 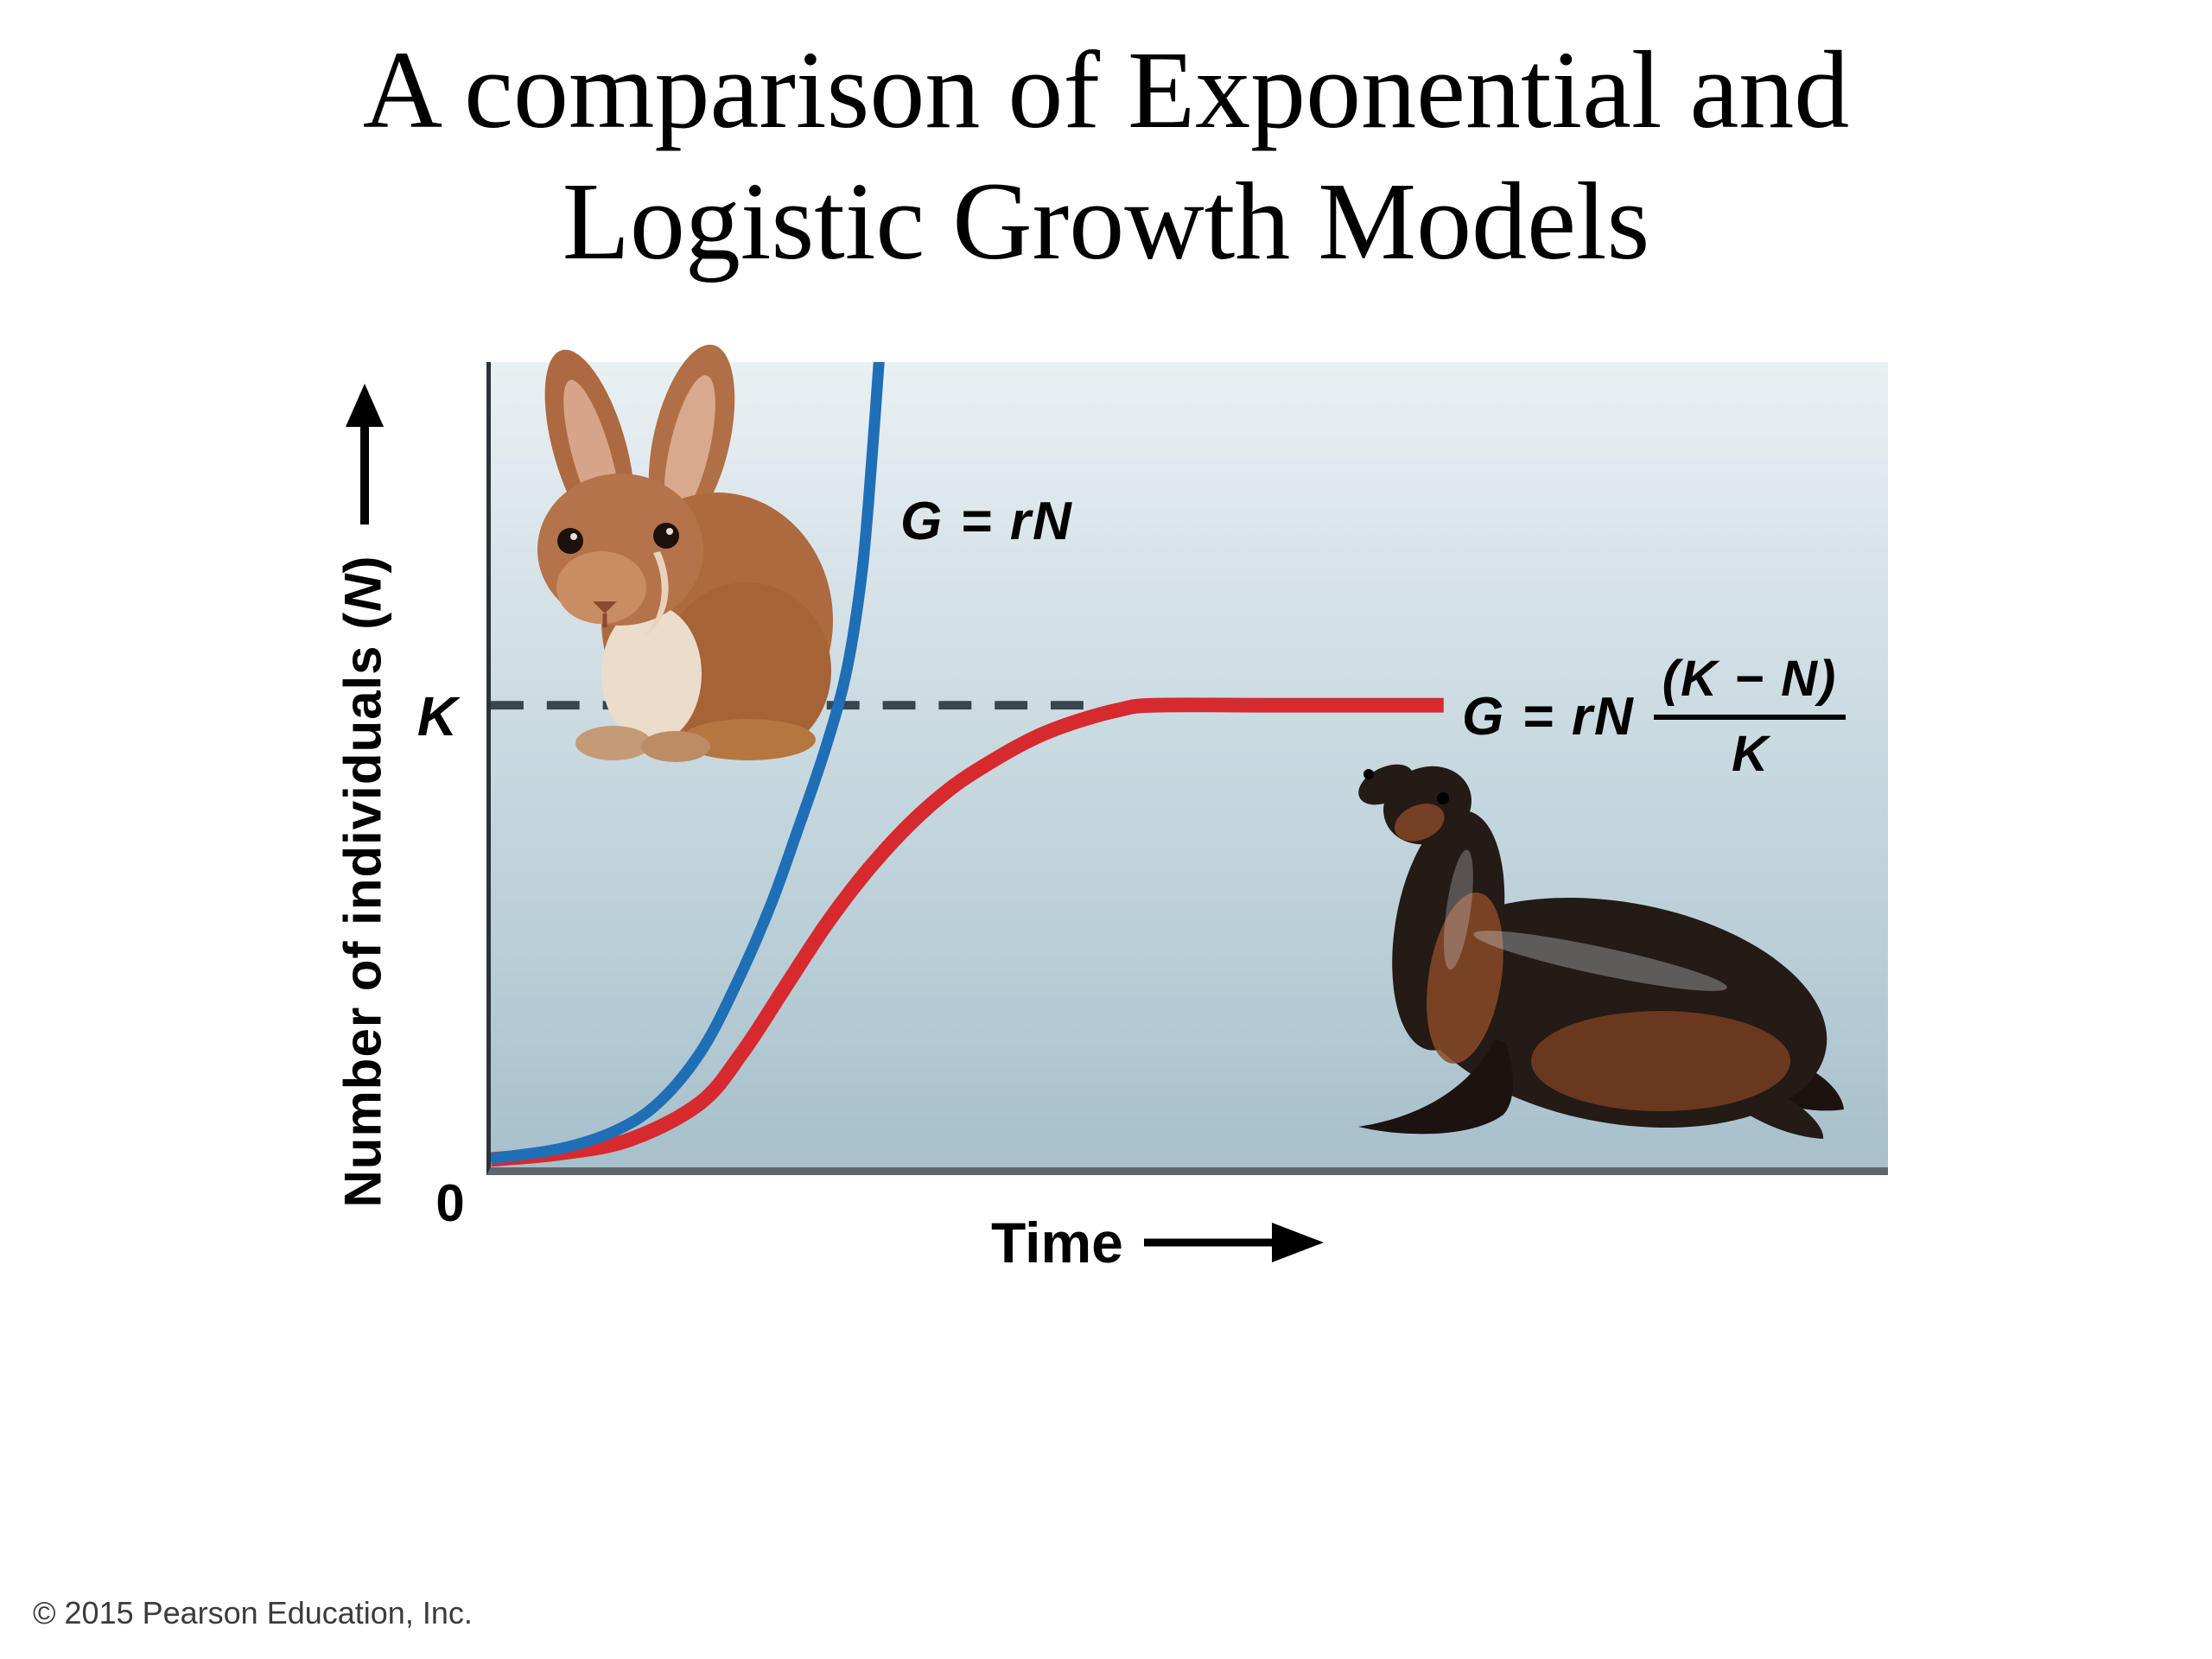 I want to click on y-axis-label: Number of individuals (N), so click(x=363, y=881).